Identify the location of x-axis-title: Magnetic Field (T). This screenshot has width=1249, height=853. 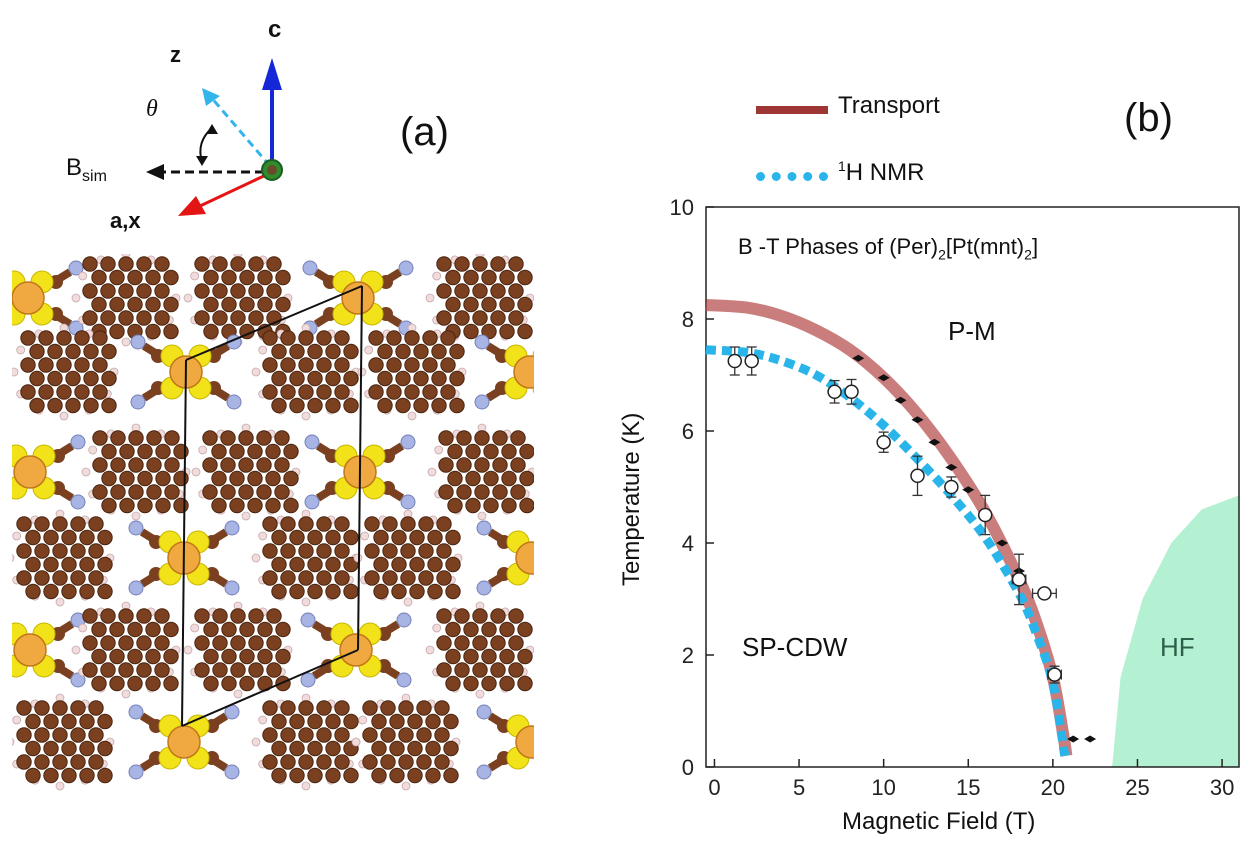
(939, 821).